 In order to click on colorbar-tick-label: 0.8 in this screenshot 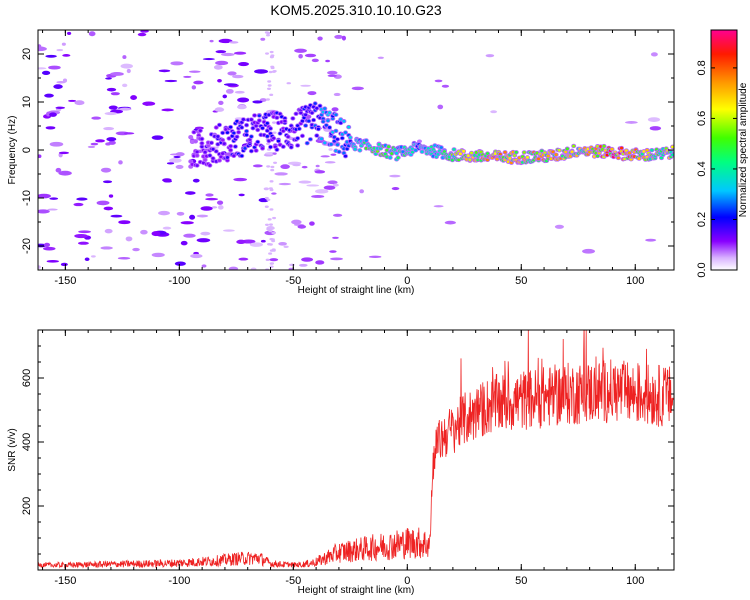, I will do `click(702, 67)`.